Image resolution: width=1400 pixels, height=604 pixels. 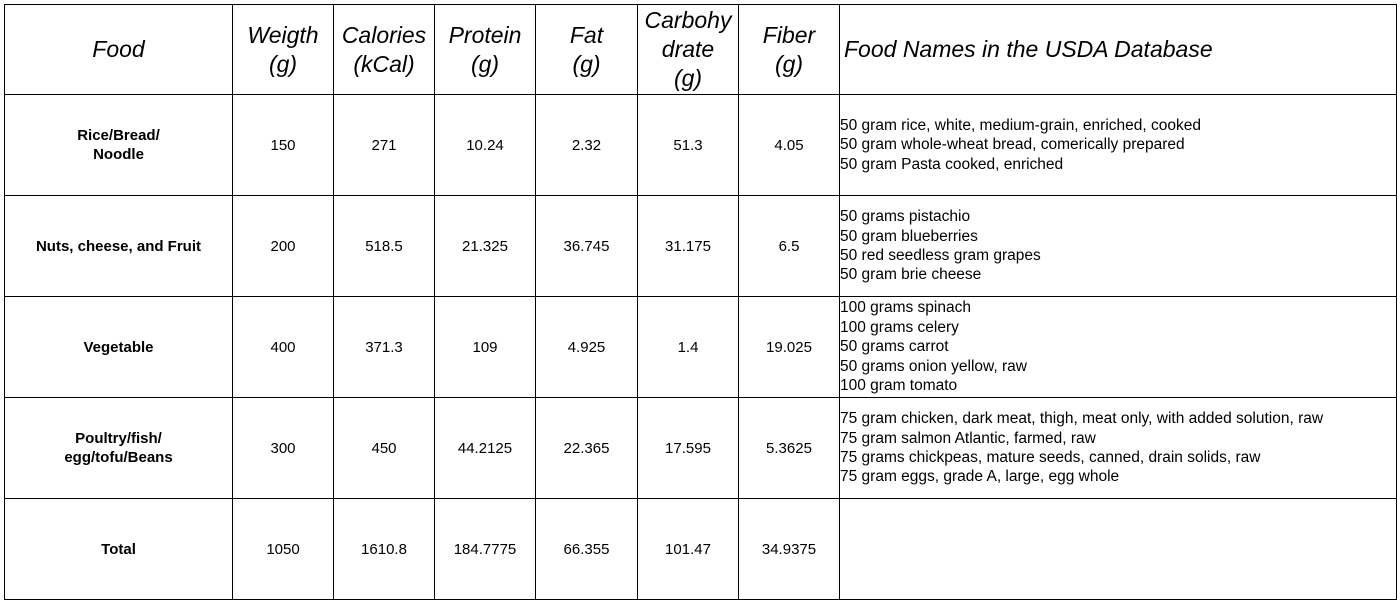 What do you see at coordinates (899, 386) in the screenshot?
I see `usda-name-line: 100 gram tomato` at bounding box center [899, 386].